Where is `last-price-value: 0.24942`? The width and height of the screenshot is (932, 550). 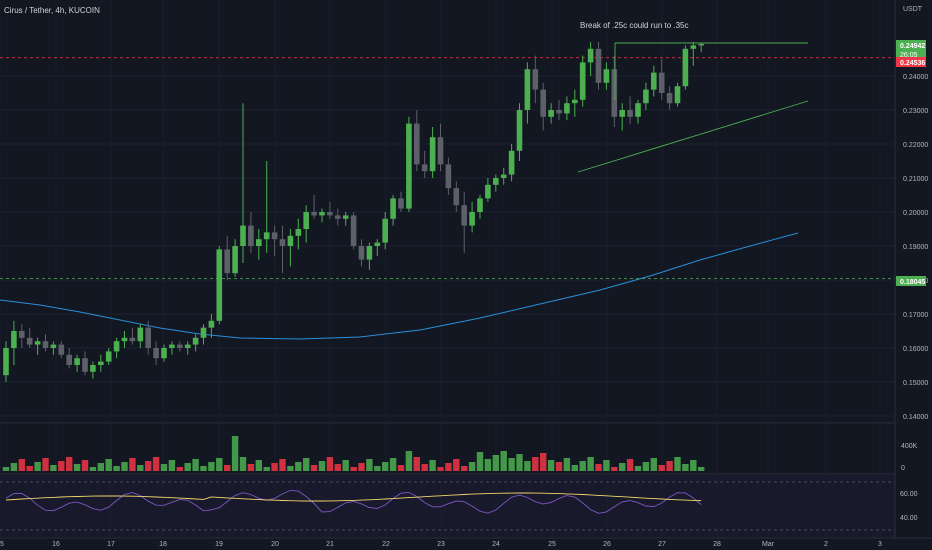 last-price-value: 0.24942 is located at coordinates (912, 46).